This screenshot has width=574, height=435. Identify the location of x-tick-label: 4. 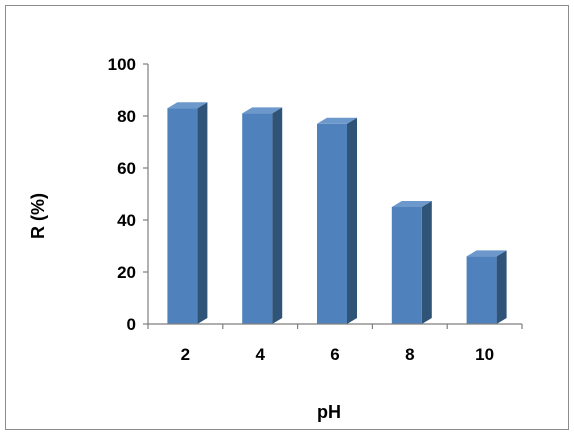
(260, 354).